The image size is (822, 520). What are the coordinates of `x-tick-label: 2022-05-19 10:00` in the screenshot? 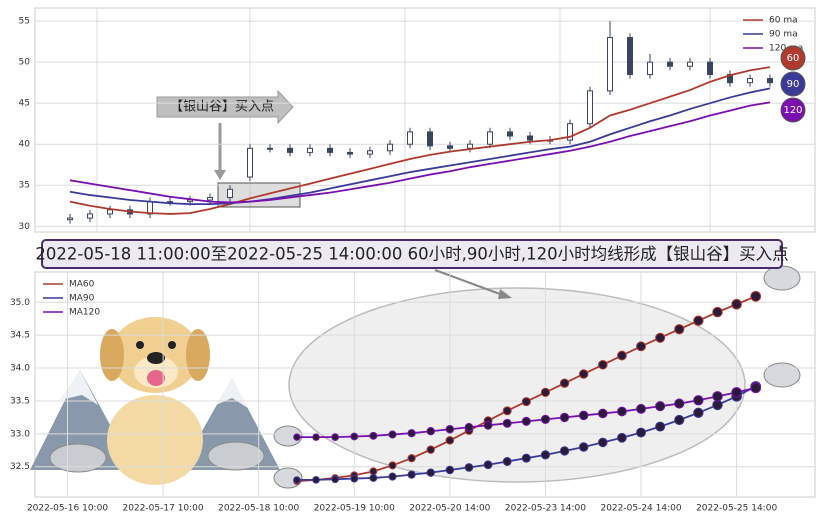 It's located at (354, 509).